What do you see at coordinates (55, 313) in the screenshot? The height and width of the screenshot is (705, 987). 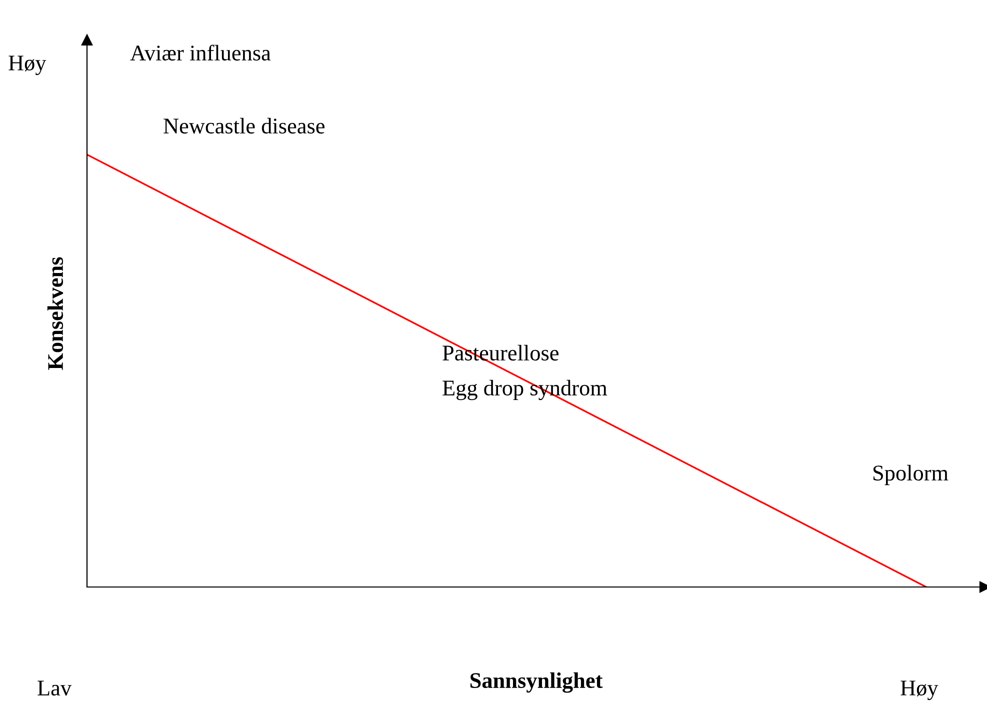 I see `y-axis-title: Konsekvens` at bounding box center [55, 313].